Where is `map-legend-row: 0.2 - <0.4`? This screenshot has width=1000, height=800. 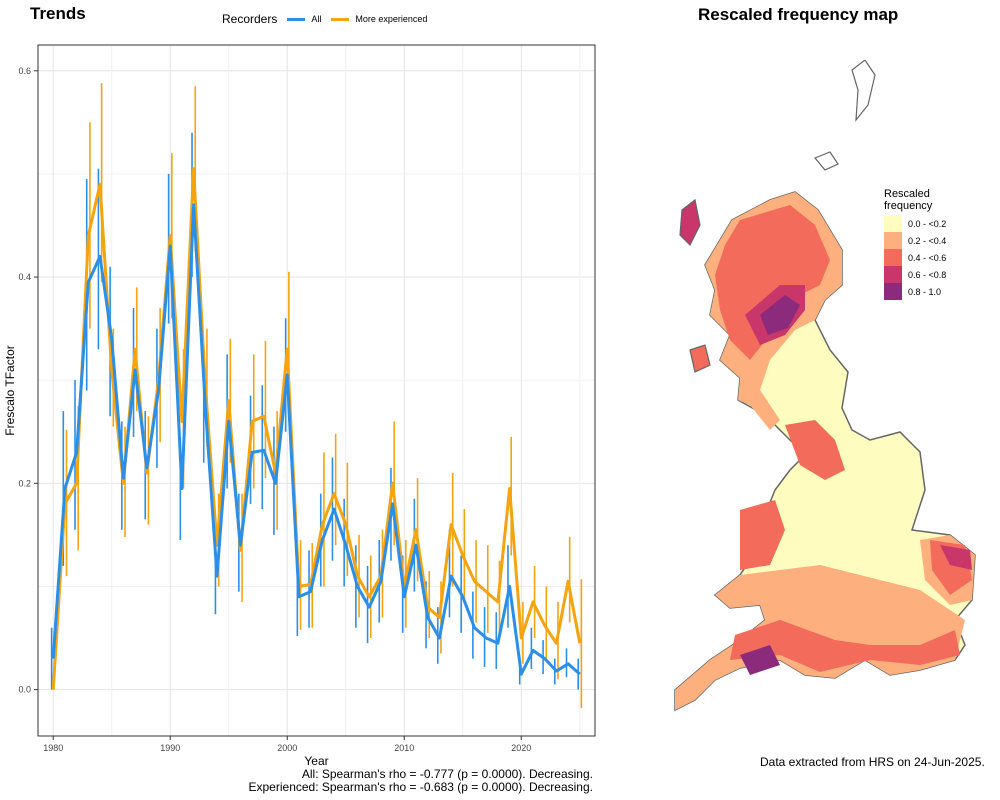 map-legend-row: 0.2 - <0.4 is located at coordinates (915, 240).